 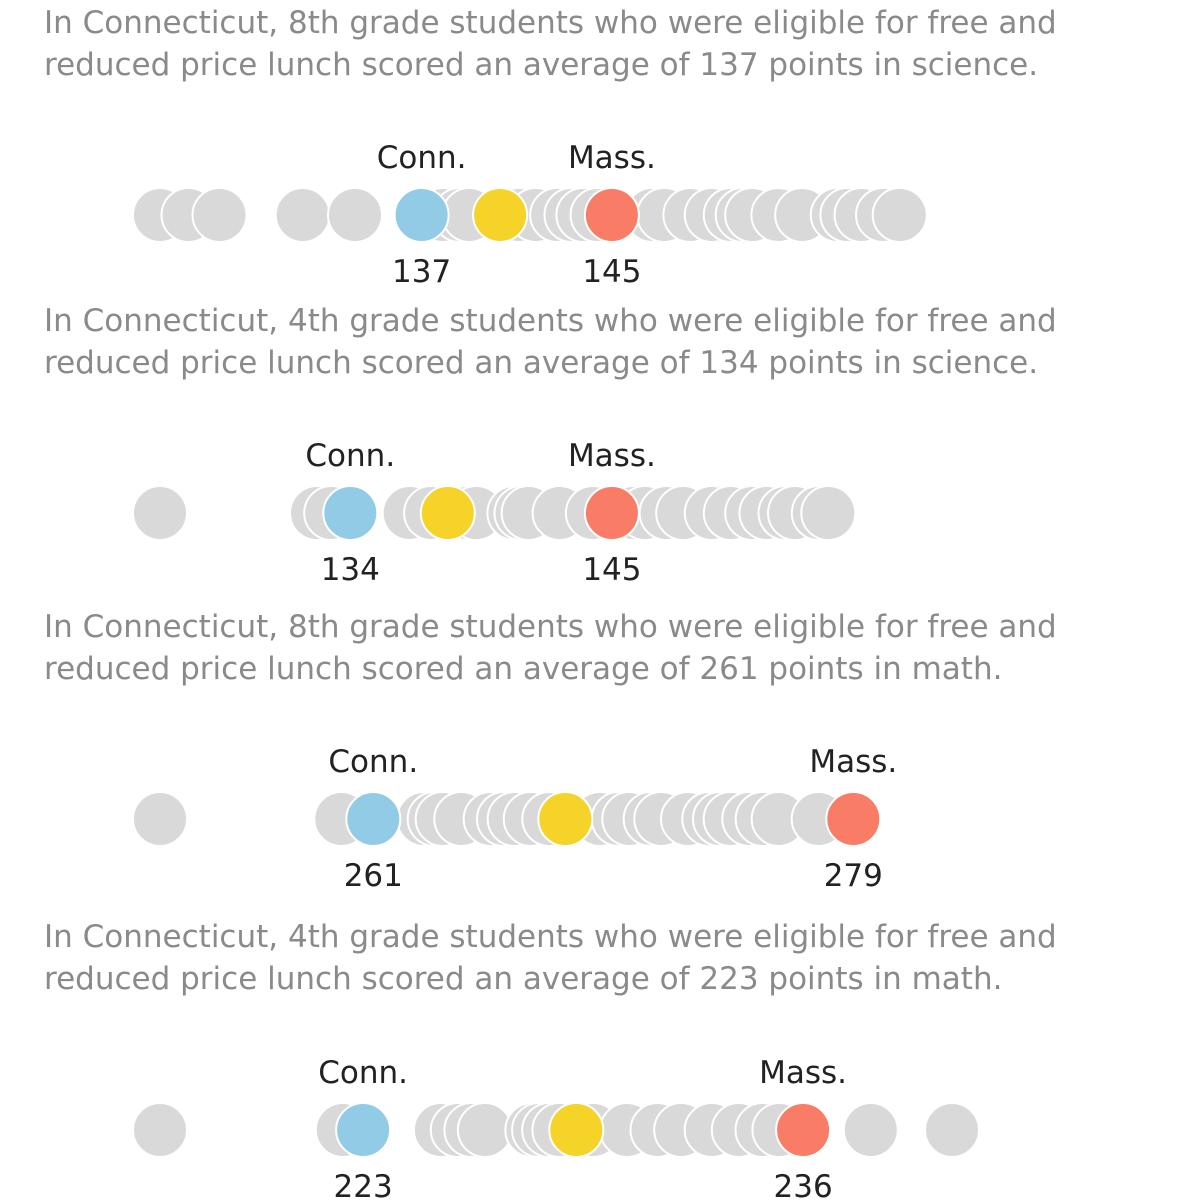 What do you see at coordinates (853, 876) in the screenshot?
I see `massachusetts-value-label: 279` at bounding box center [853, 876].